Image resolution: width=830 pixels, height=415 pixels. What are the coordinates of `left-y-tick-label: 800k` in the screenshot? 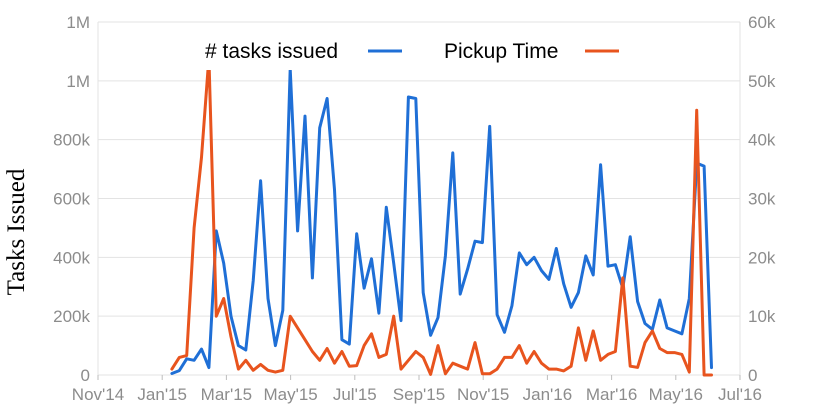 It's located at (71, 140).